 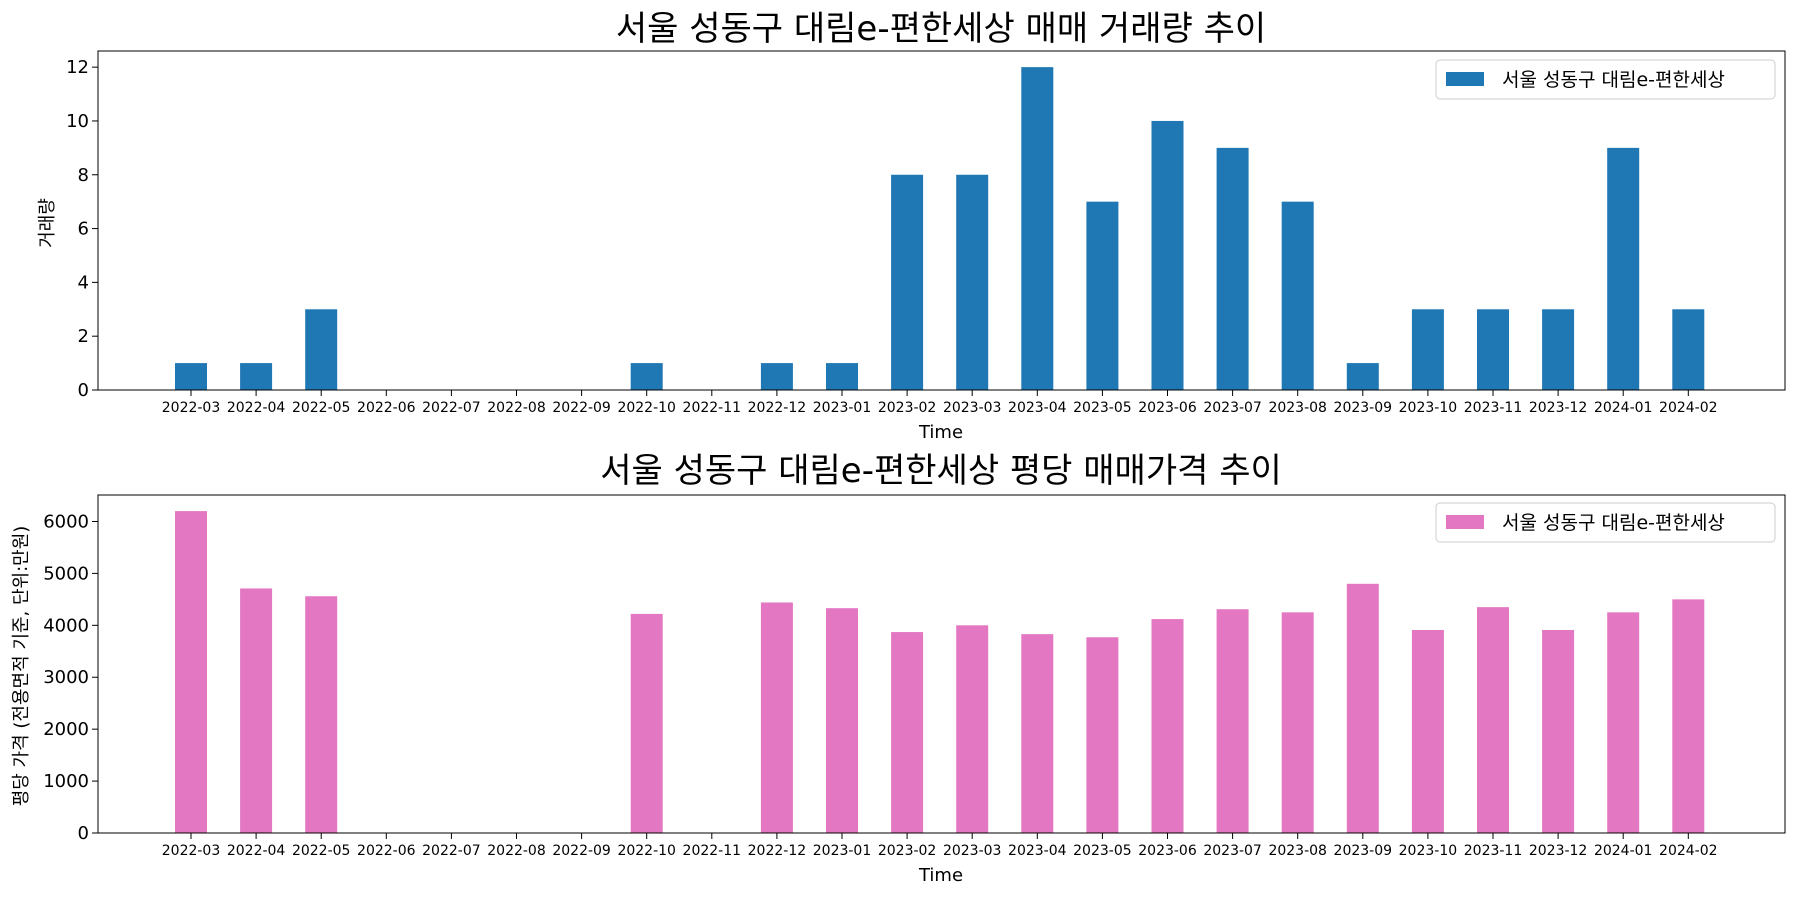 I want to click on volume-x-tick-label: 2023-10, so click(x=1428, y=408).